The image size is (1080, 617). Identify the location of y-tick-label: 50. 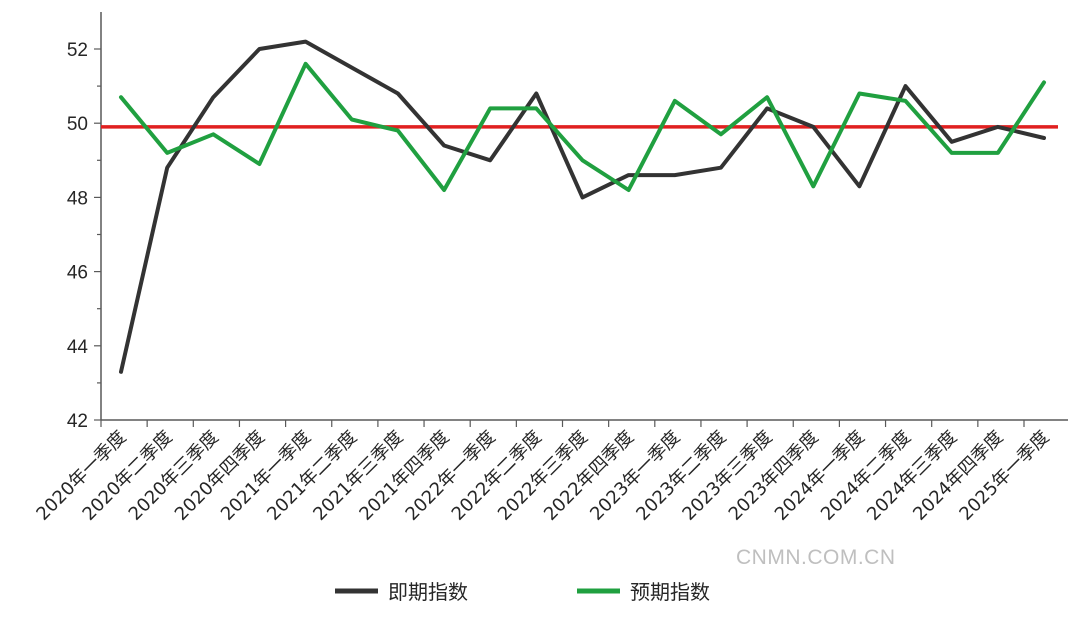
(77, 124).